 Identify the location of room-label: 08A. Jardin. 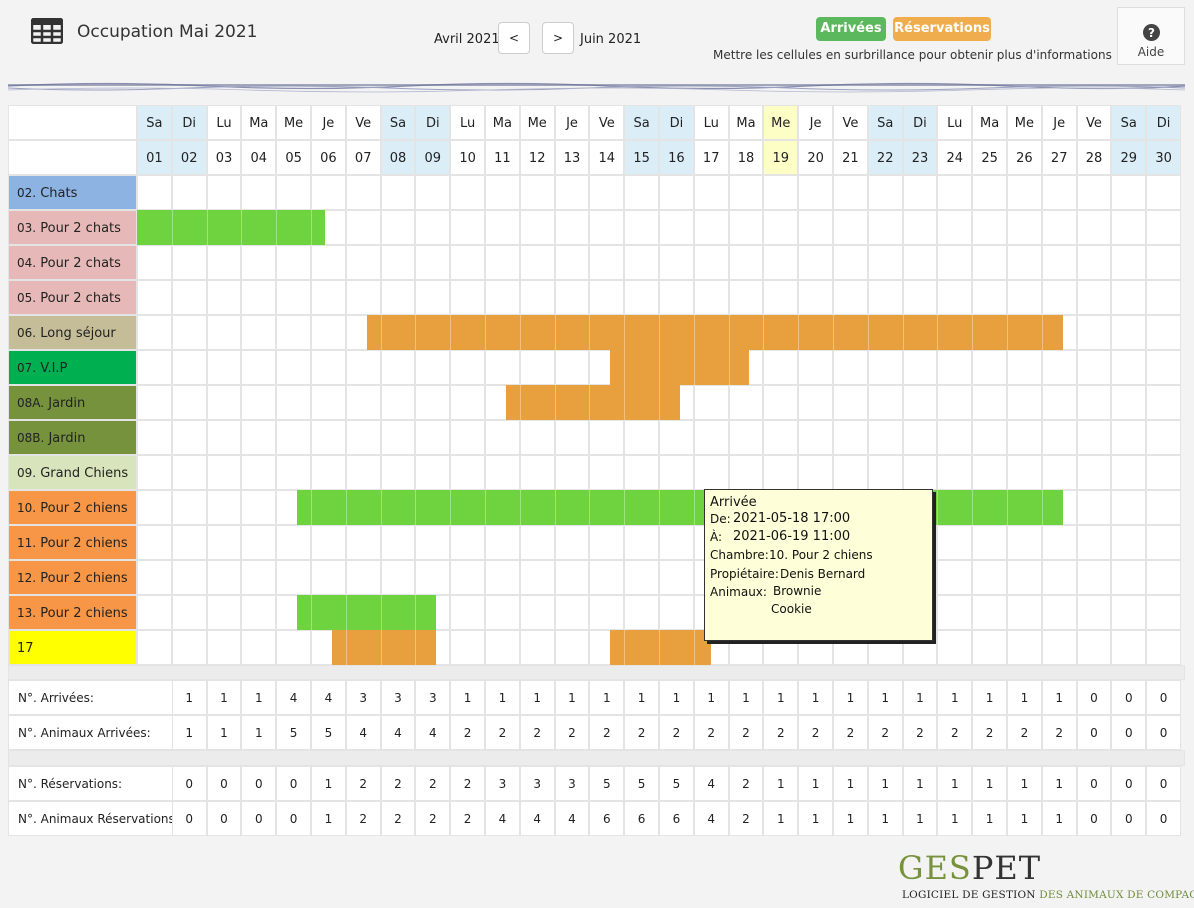
(72, 402).